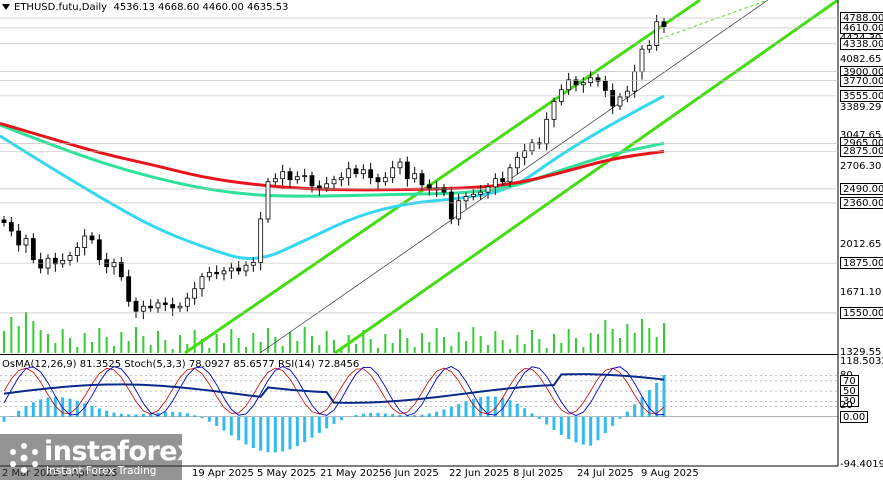 This screenshot has height=480, width=883. I want to click on price-tick-label: 3047.65, so click(861, 136).